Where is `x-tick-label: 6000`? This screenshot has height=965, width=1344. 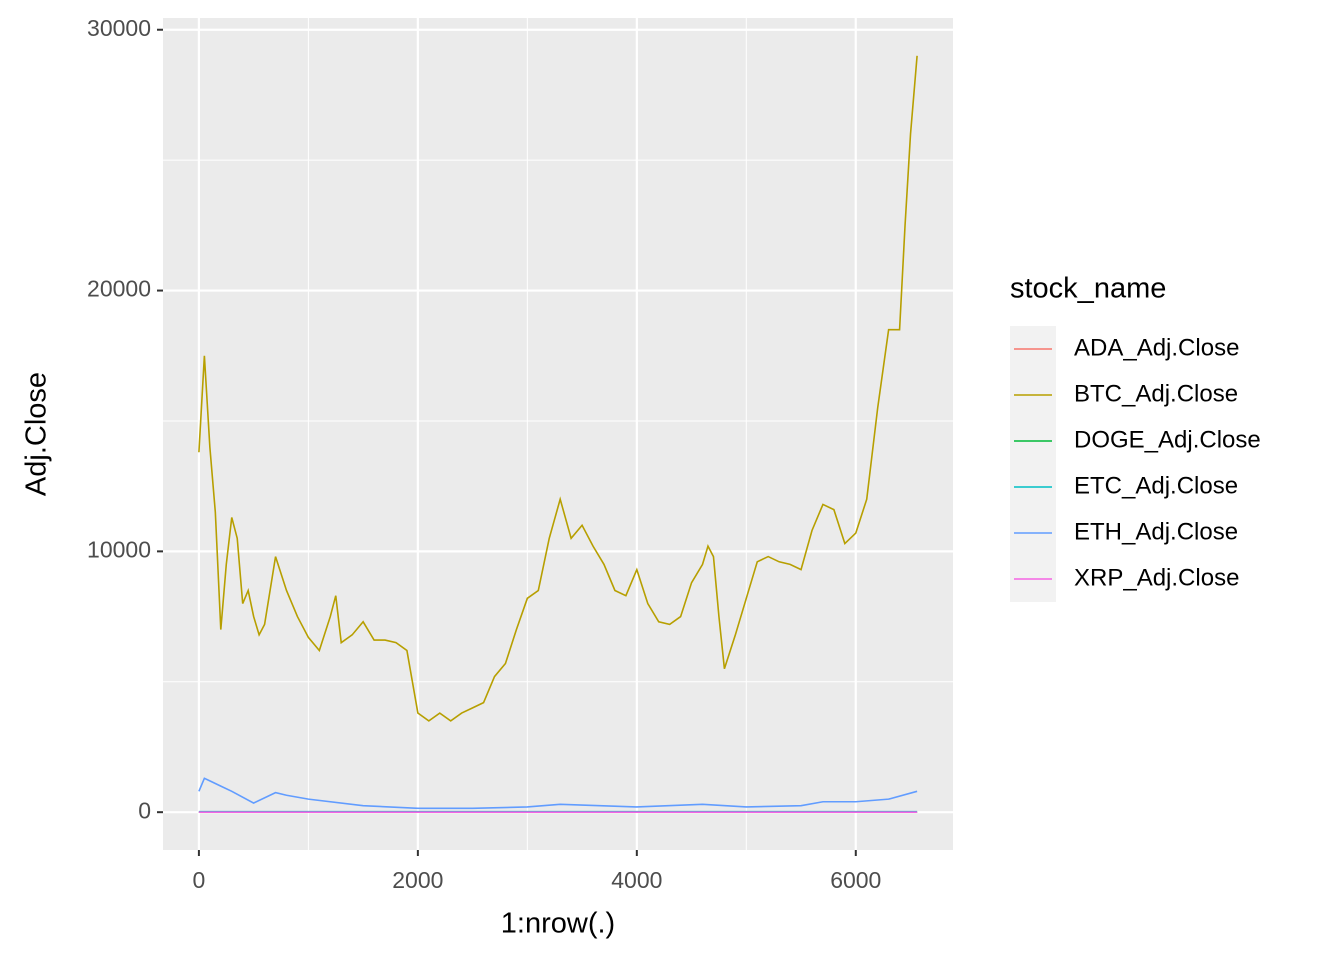 x-tick-label: 6000 is located at coordinates (855, 880).